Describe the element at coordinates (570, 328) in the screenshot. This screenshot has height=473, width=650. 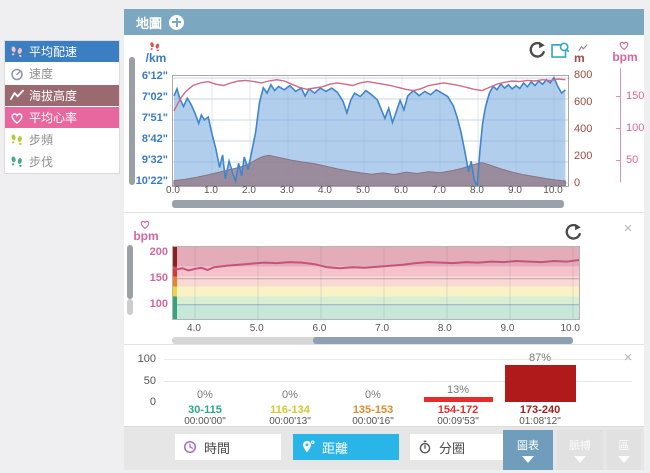
I see `mid-chart-x-tick: 10.0` at that location.